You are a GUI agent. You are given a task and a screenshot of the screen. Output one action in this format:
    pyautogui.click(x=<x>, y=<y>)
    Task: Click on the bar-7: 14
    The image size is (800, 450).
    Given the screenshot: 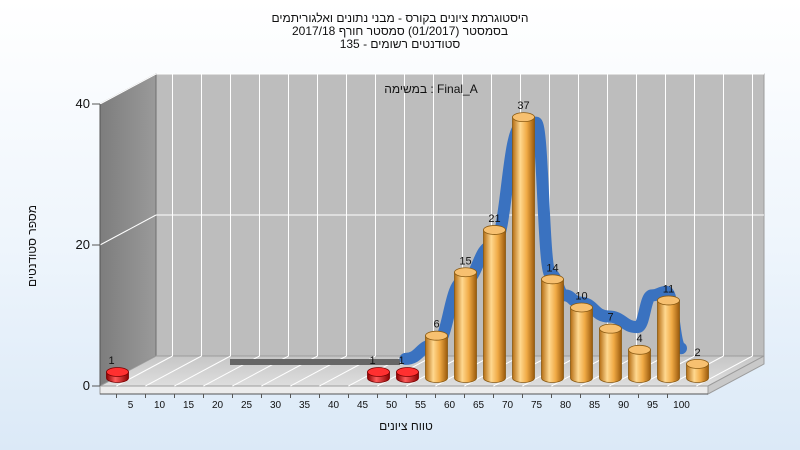 What is the action you would take?
    pyautogui.click(x=552, y=322)
    